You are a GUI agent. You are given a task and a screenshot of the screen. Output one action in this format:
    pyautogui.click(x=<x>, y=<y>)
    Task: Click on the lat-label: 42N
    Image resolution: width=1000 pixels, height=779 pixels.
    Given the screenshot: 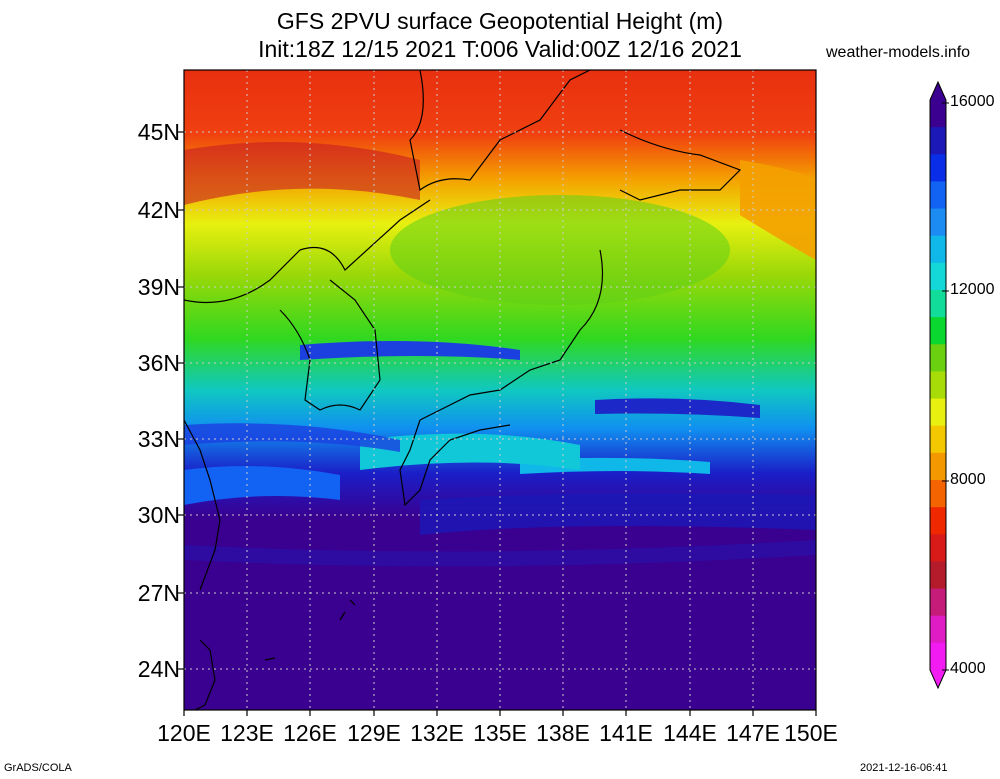 What is the action you would take?
    pyautogui.click(x=158, y=210)
    